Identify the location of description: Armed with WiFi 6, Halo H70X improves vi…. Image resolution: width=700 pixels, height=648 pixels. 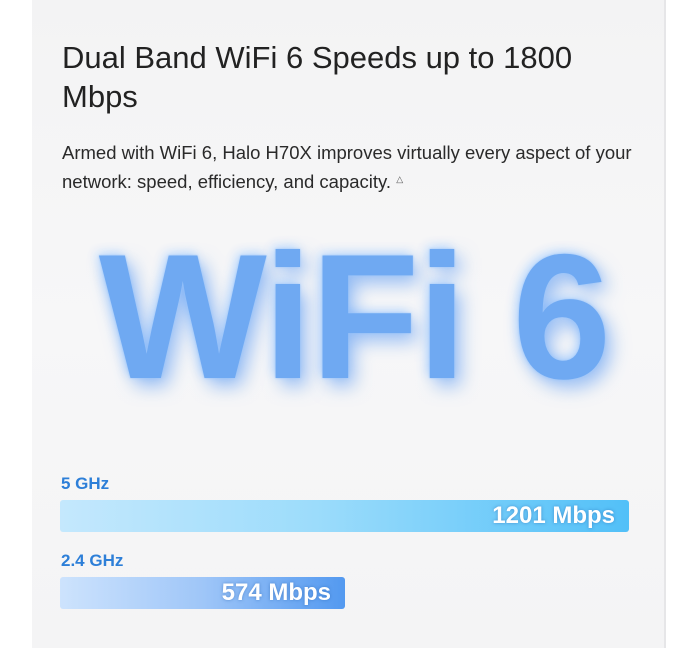
(352, 167).